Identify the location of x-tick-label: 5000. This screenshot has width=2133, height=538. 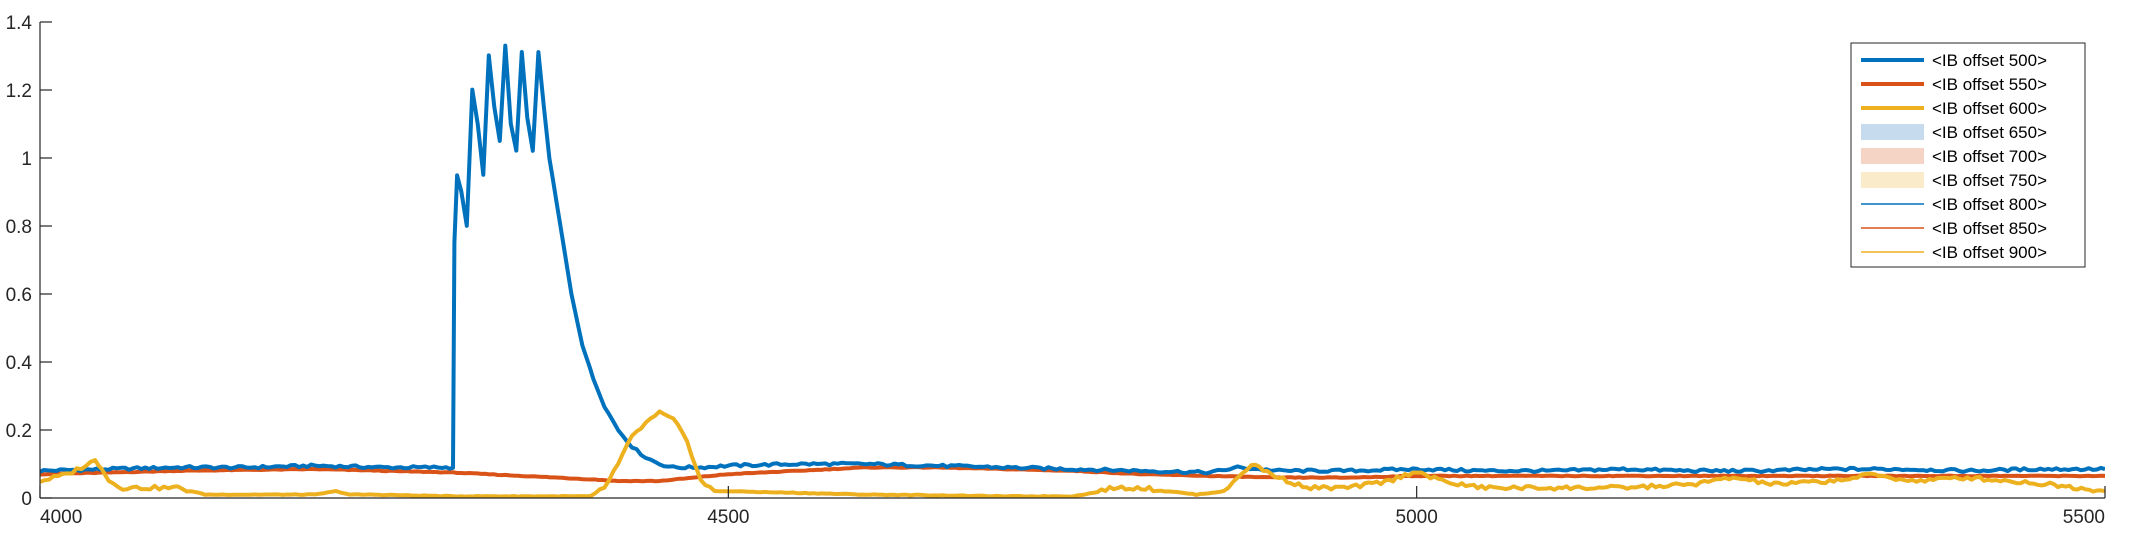
(1417, 517).